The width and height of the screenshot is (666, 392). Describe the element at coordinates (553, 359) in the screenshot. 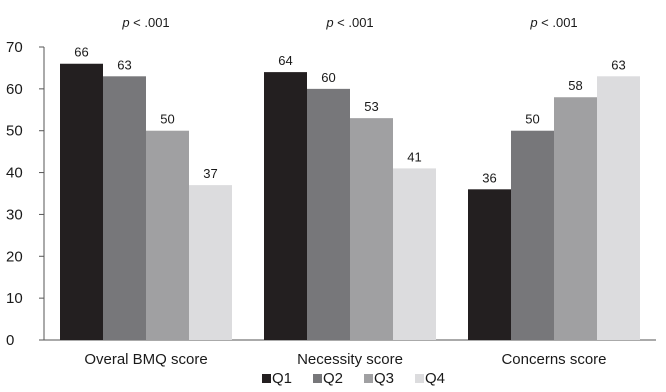

I see `category-label: Concerns score` at that location.